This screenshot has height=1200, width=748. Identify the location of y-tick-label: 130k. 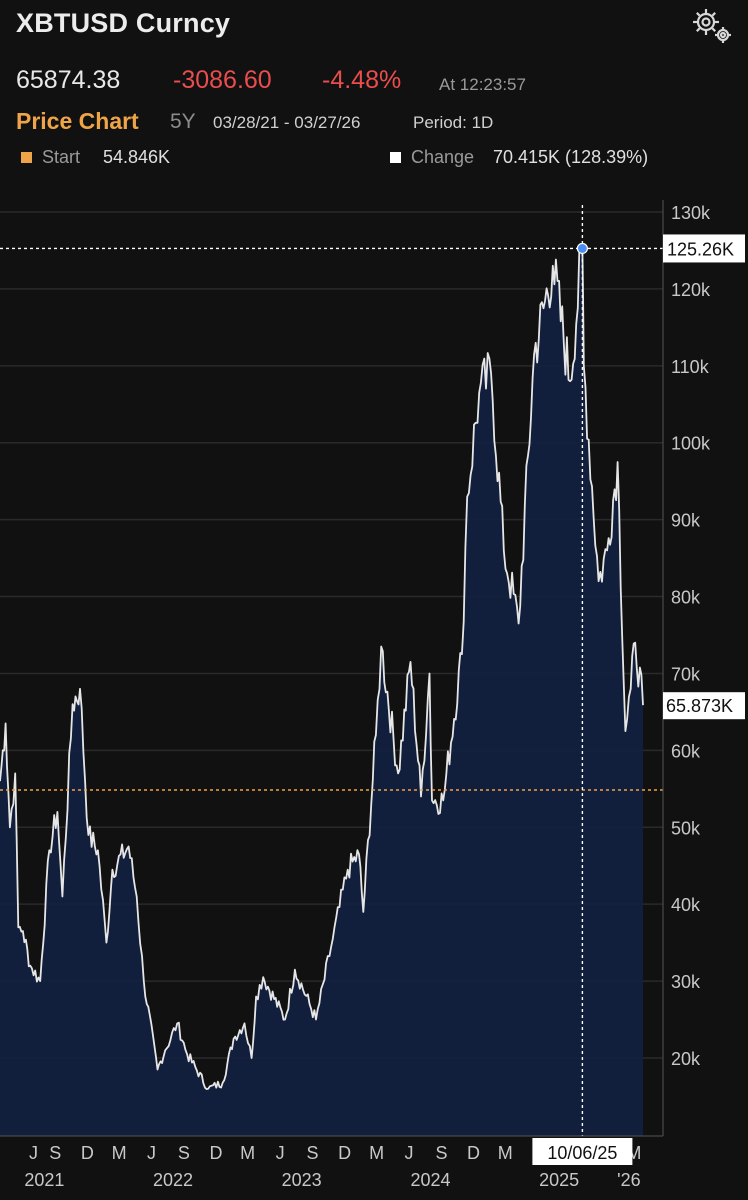
(691, 213).